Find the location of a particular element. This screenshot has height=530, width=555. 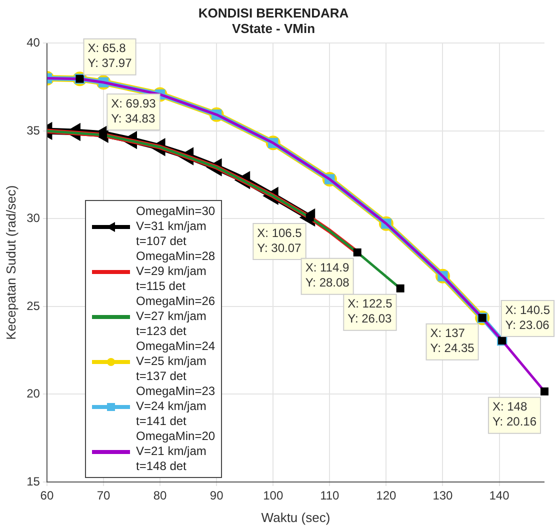

chart-title: KONDISI BERKENDARA is located at coordinates (274, 12).